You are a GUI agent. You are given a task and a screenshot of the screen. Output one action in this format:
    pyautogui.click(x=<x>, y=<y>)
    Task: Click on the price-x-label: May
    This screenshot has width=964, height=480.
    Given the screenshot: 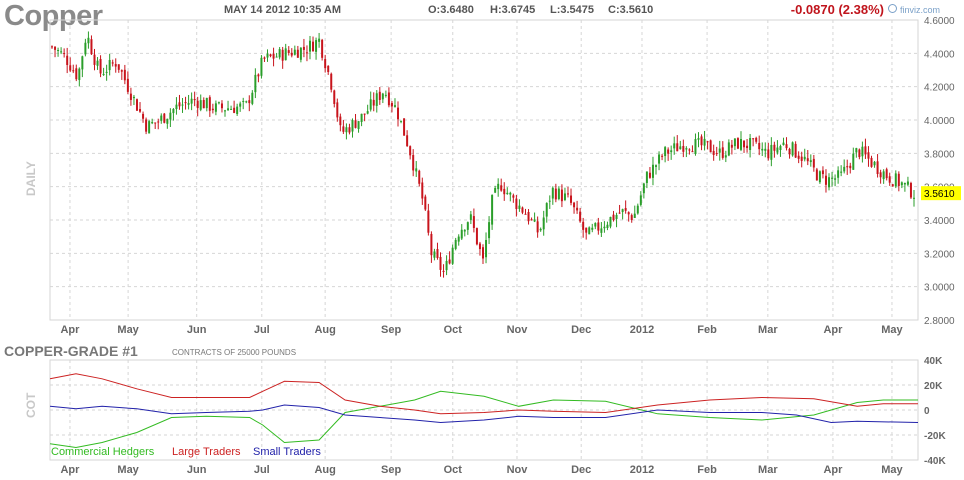 What is the action you would take?
    pyautogui.click(x=892, y=330)
    